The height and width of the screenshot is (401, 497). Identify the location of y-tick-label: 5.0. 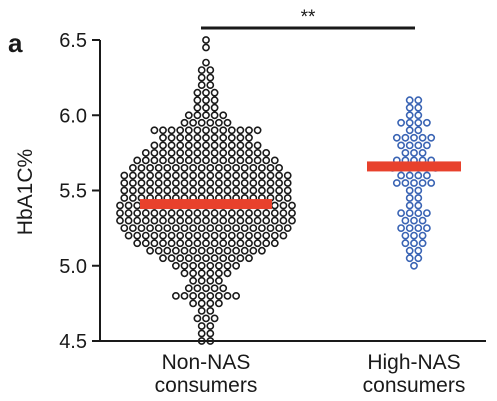
(73, 267).